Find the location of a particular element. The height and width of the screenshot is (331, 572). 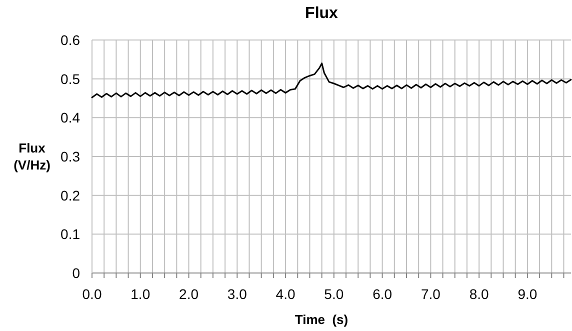

y-tick-label: 0.4 is located at coordinates (70, 118).